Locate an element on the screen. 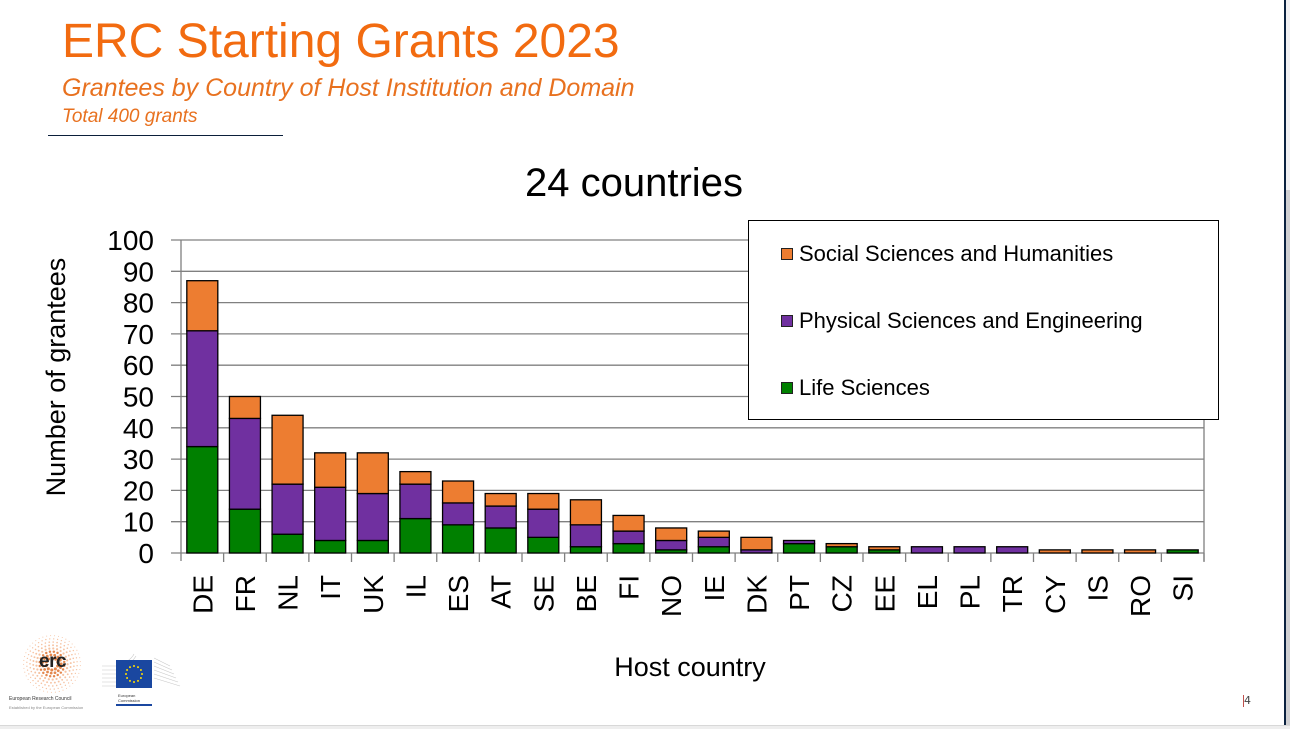 Image resolution: width=1290 pixels, height=729 pixels. bar-segment-social-sciences-and-humanities-fr is located at coordinates (245, 407).